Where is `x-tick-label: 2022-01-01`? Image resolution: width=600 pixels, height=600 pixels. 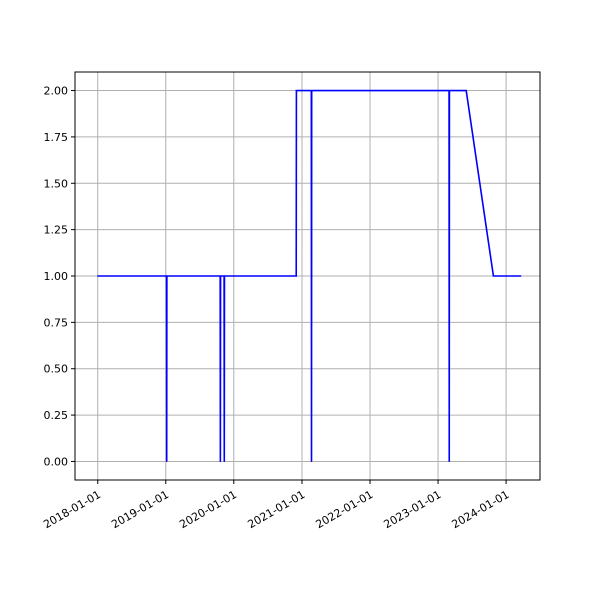
x-tick-label: 2022-01-01 is located at coordinates (345, 509).